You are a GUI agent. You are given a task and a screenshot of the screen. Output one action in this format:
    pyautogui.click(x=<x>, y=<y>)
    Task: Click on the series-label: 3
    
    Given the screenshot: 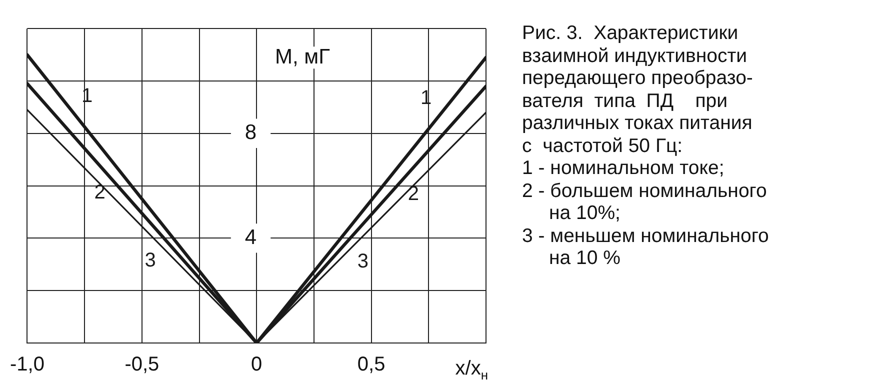 What is the action you would take?
    pyautogui.click(x=150, y=261)
    